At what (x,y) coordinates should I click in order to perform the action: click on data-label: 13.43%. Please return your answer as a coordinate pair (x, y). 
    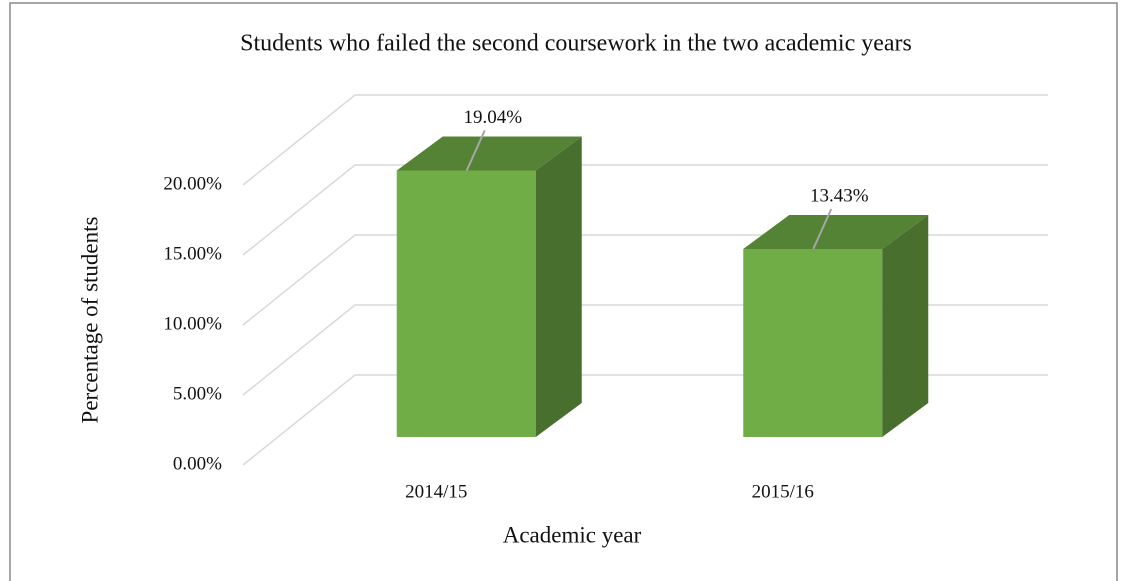
    Looking at the image, I should click on (839, 195).